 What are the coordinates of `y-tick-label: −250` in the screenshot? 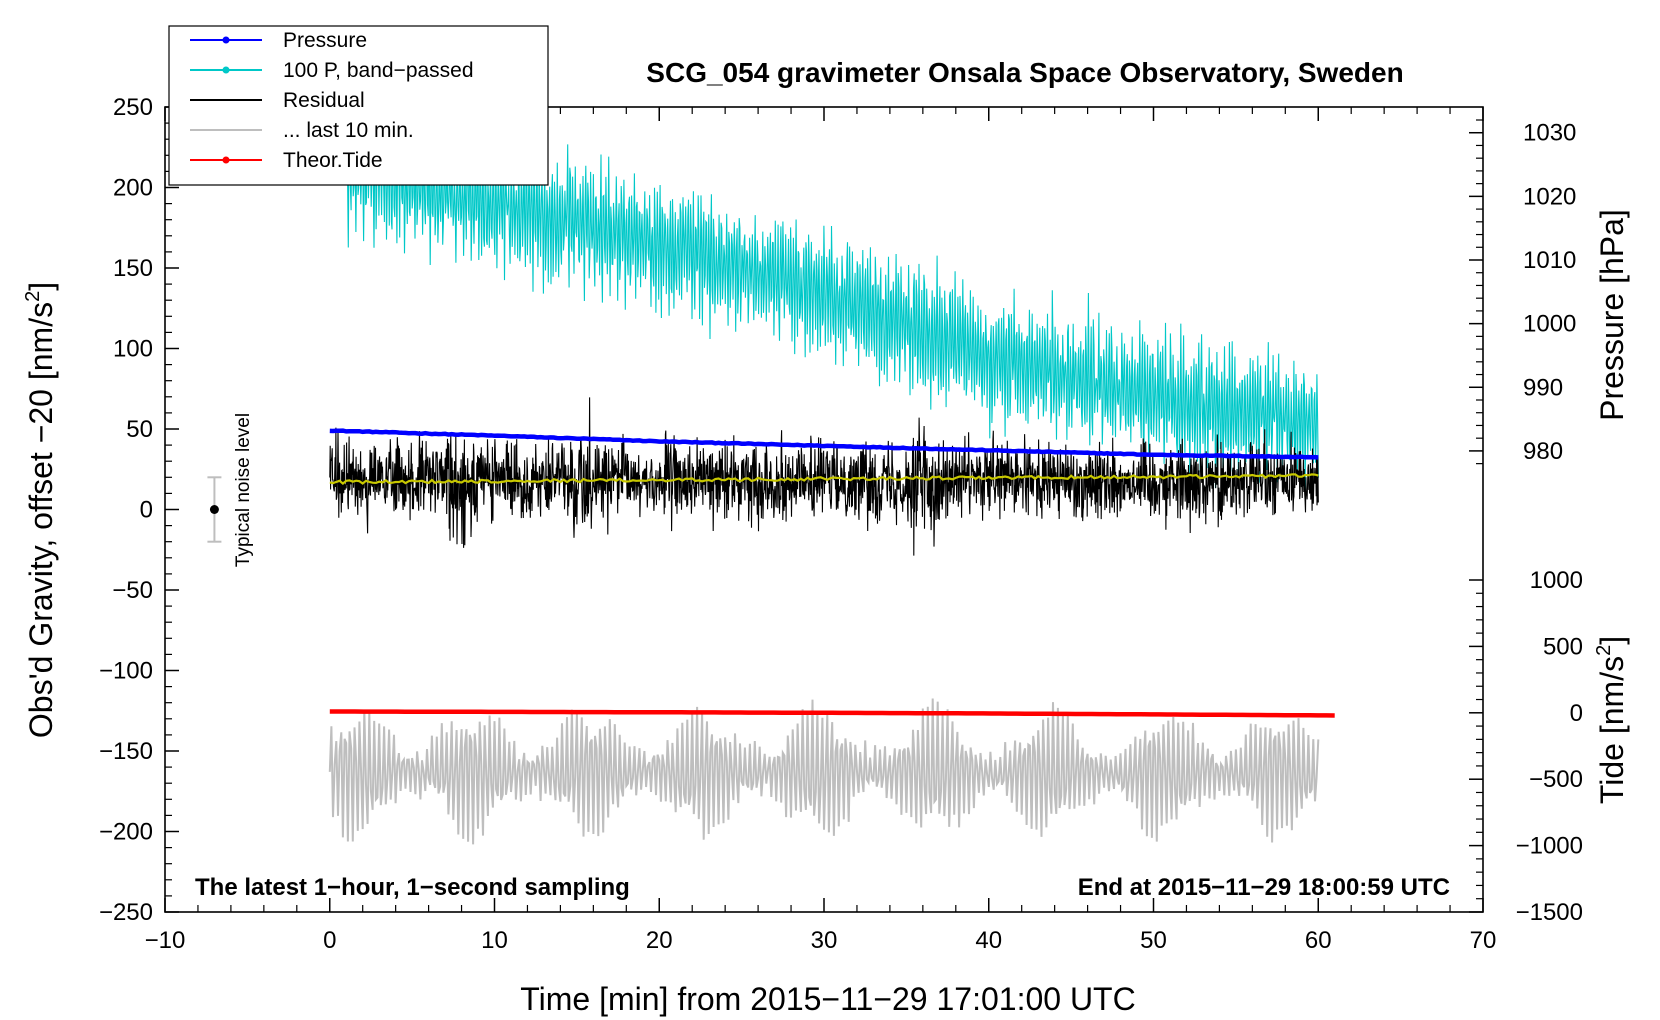 It's located at (126, 912).